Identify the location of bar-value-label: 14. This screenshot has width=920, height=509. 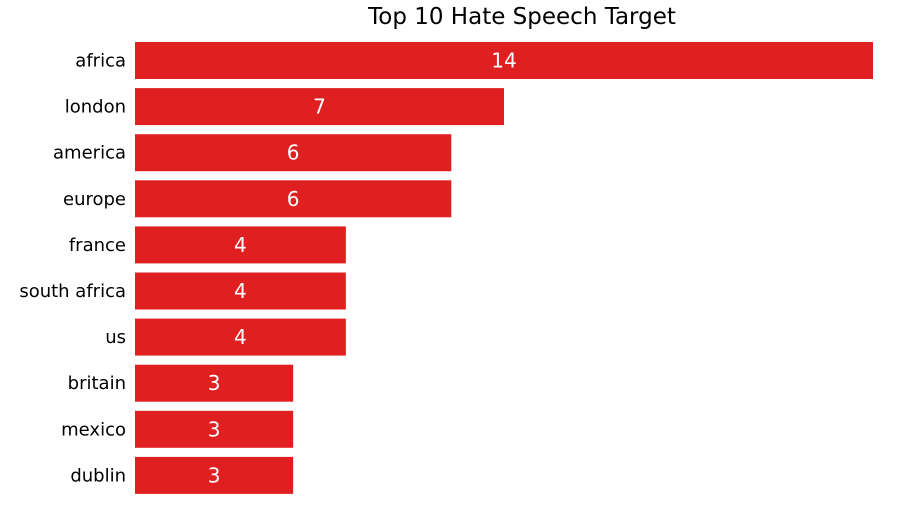
(503, 61).